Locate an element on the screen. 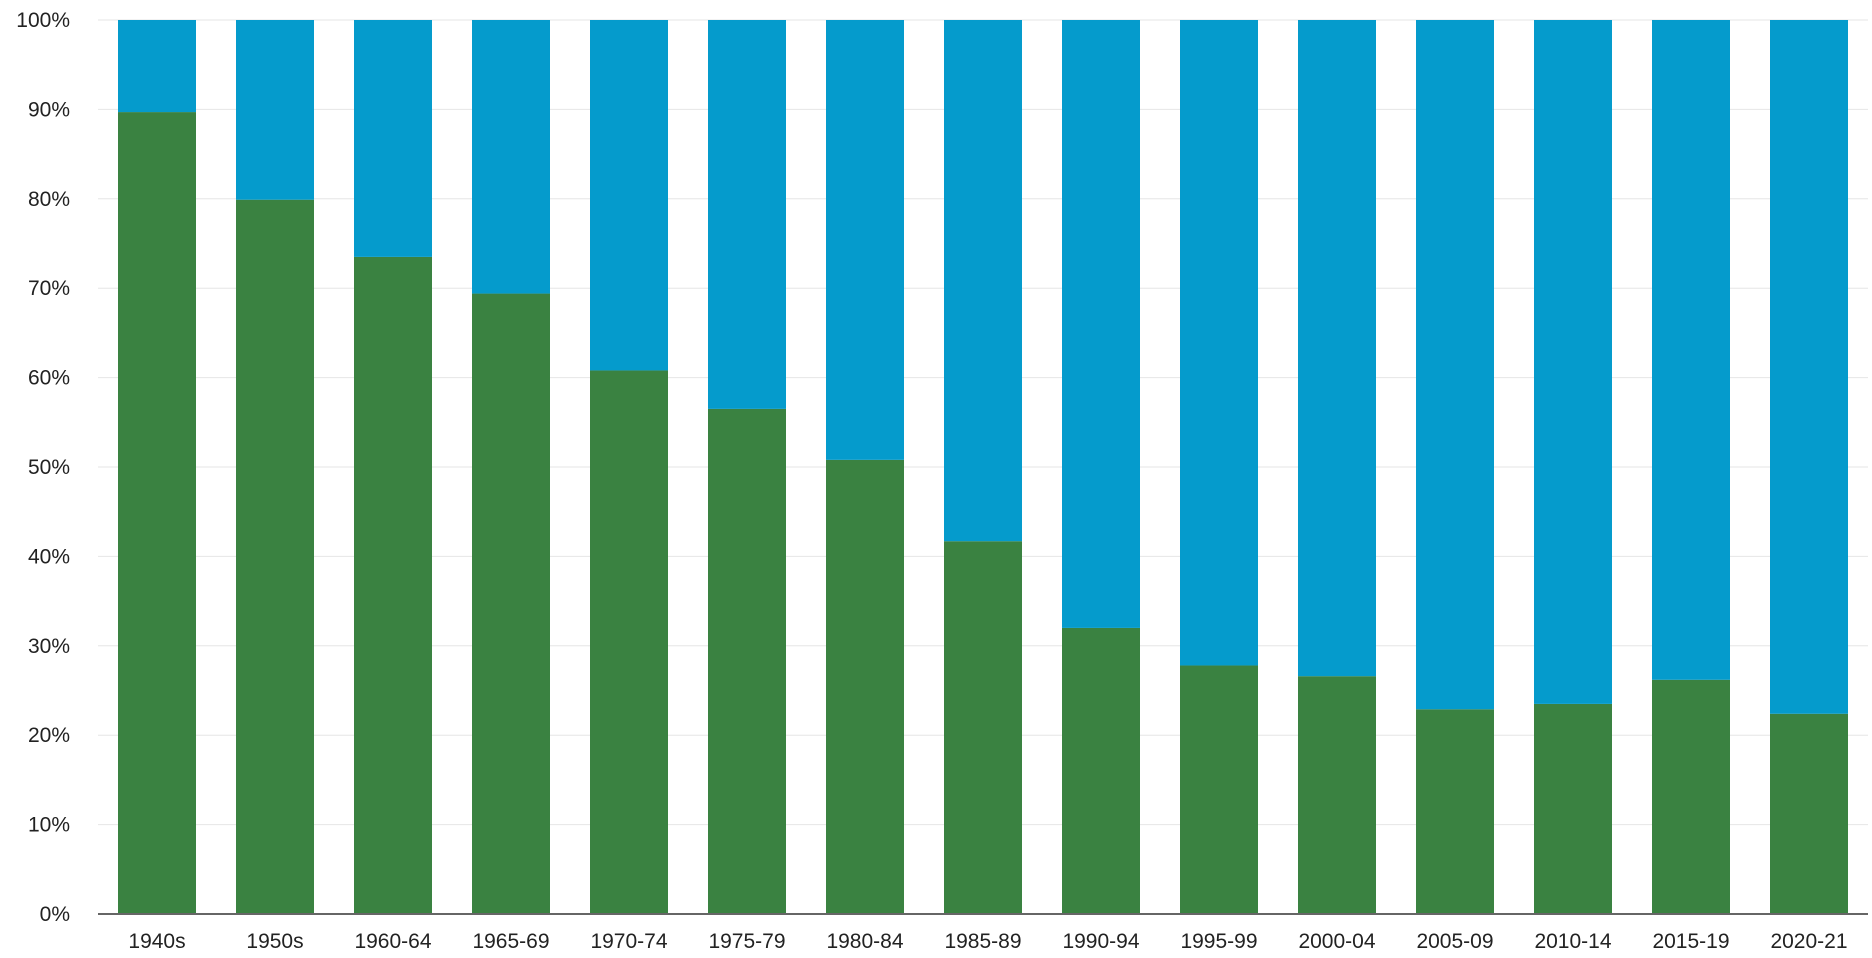 This screenshot has height=958, width=1872. y-tick-label: 100% is located at coordinates (43, 20).